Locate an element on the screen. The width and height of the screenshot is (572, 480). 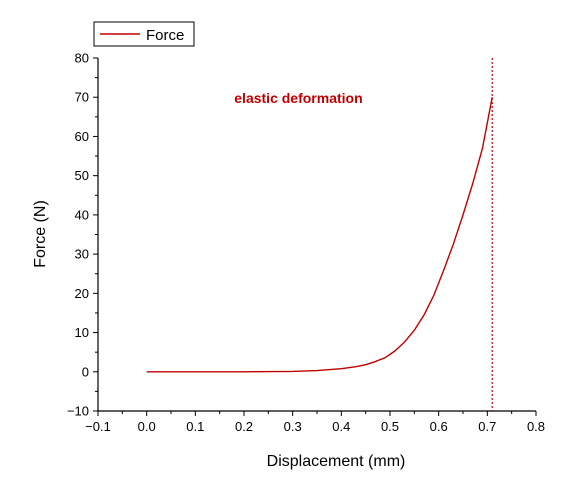
x-tick-label: 0.0 is located at coordinates (147, 426).